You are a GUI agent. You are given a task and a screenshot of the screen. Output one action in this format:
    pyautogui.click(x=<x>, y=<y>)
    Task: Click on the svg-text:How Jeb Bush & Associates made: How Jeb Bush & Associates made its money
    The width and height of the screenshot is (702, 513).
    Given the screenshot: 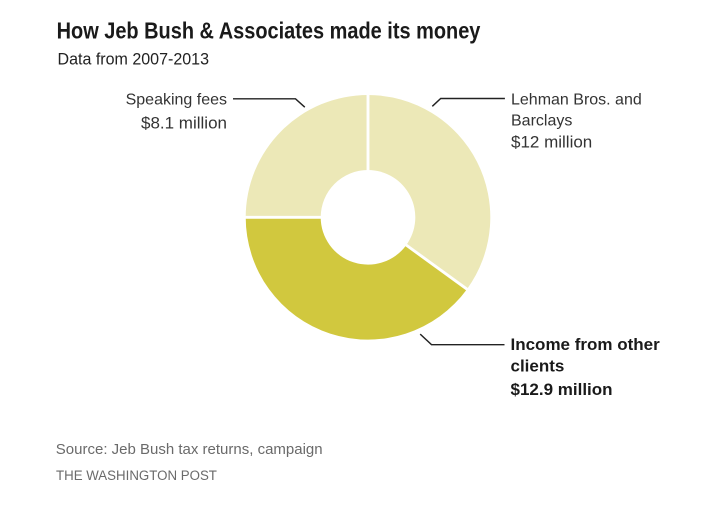 What is the action you would take?
    pyautogui.click(x=269, y=31)
    